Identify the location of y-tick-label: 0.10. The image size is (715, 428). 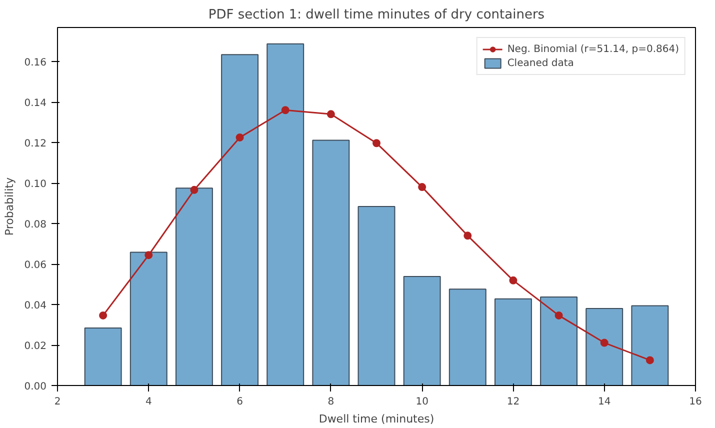
(35, 184).